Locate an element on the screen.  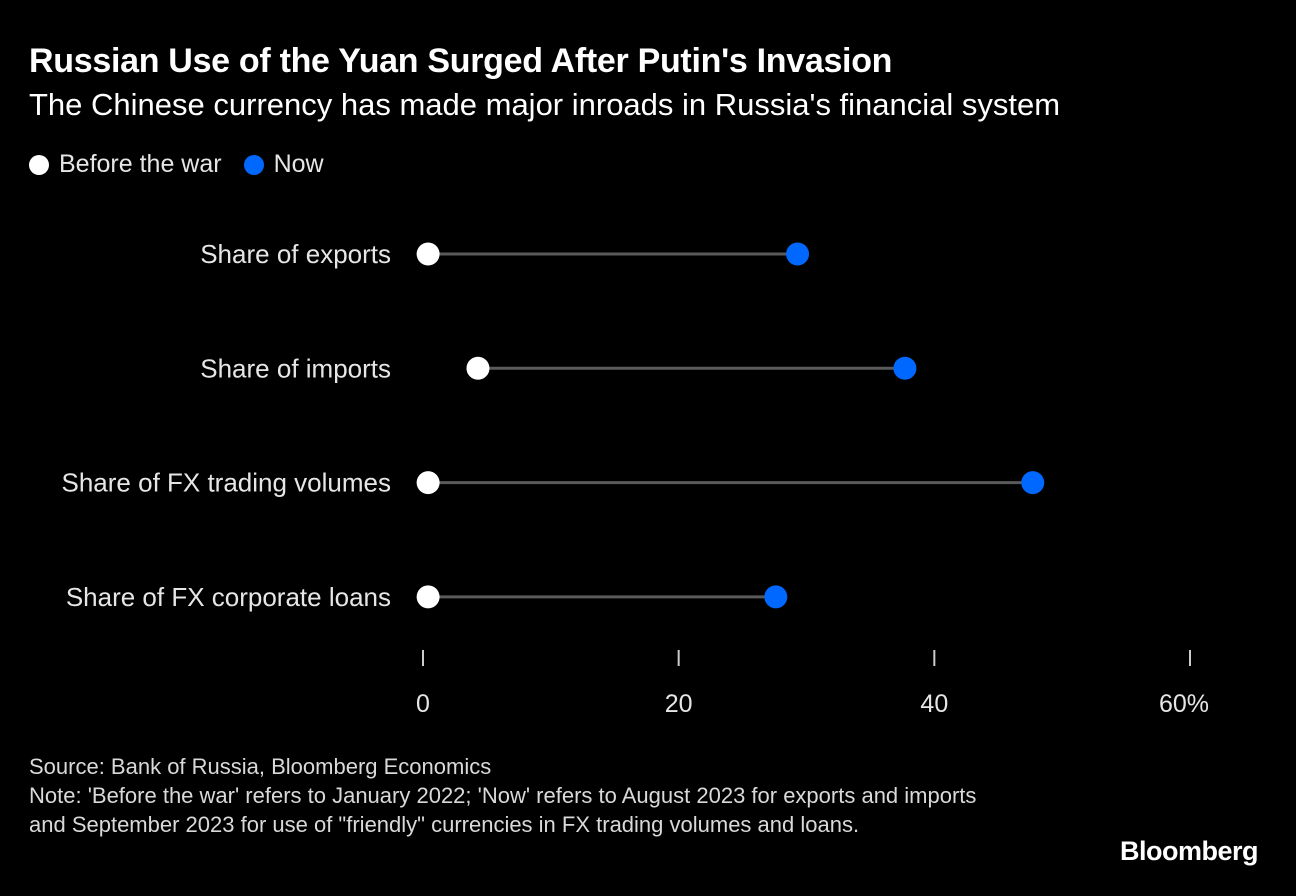
now-dot-share-of-fx-corporate-loans is located at coordinates (776, 597).